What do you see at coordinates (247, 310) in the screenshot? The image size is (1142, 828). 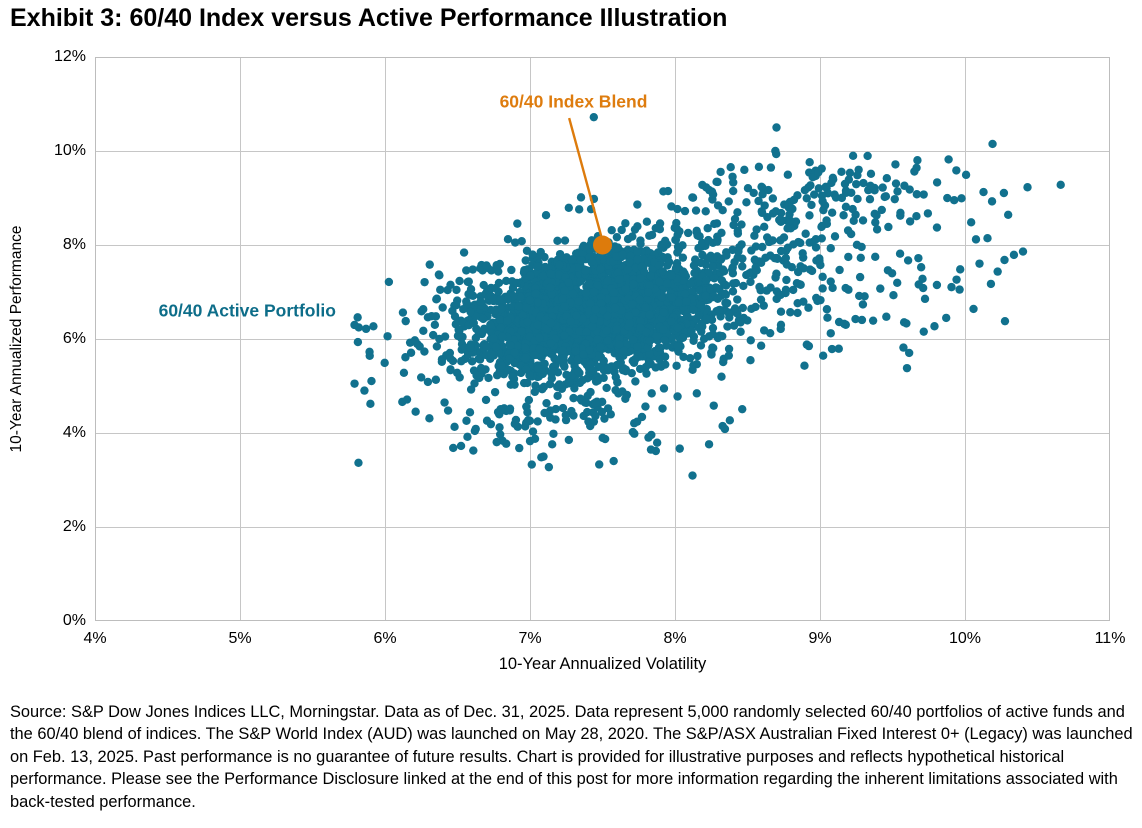 I see `active-portfolio-annotation-label: 60/40 Active Portfolio` at bounding box center [247, 310].